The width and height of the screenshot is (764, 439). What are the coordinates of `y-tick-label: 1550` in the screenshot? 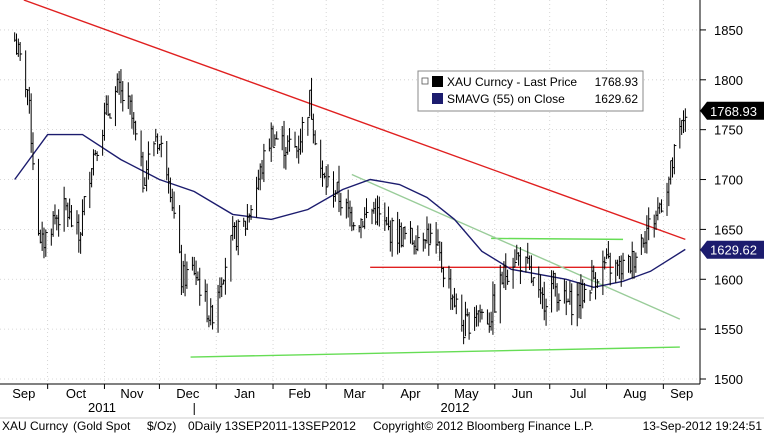 It's located at (728, 329).